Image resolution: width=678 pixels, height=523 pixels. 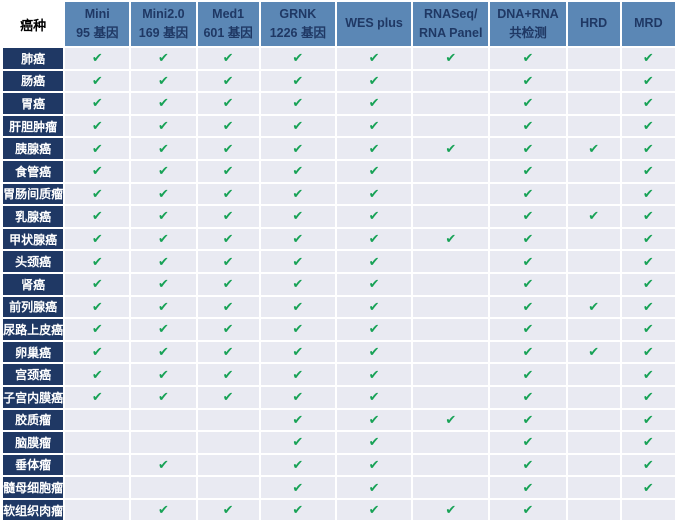 What do you see at coordinates (451, 33) in the screenshot?
I see `column-header-line2: RNA Panel` at bounding box center [451, 33].